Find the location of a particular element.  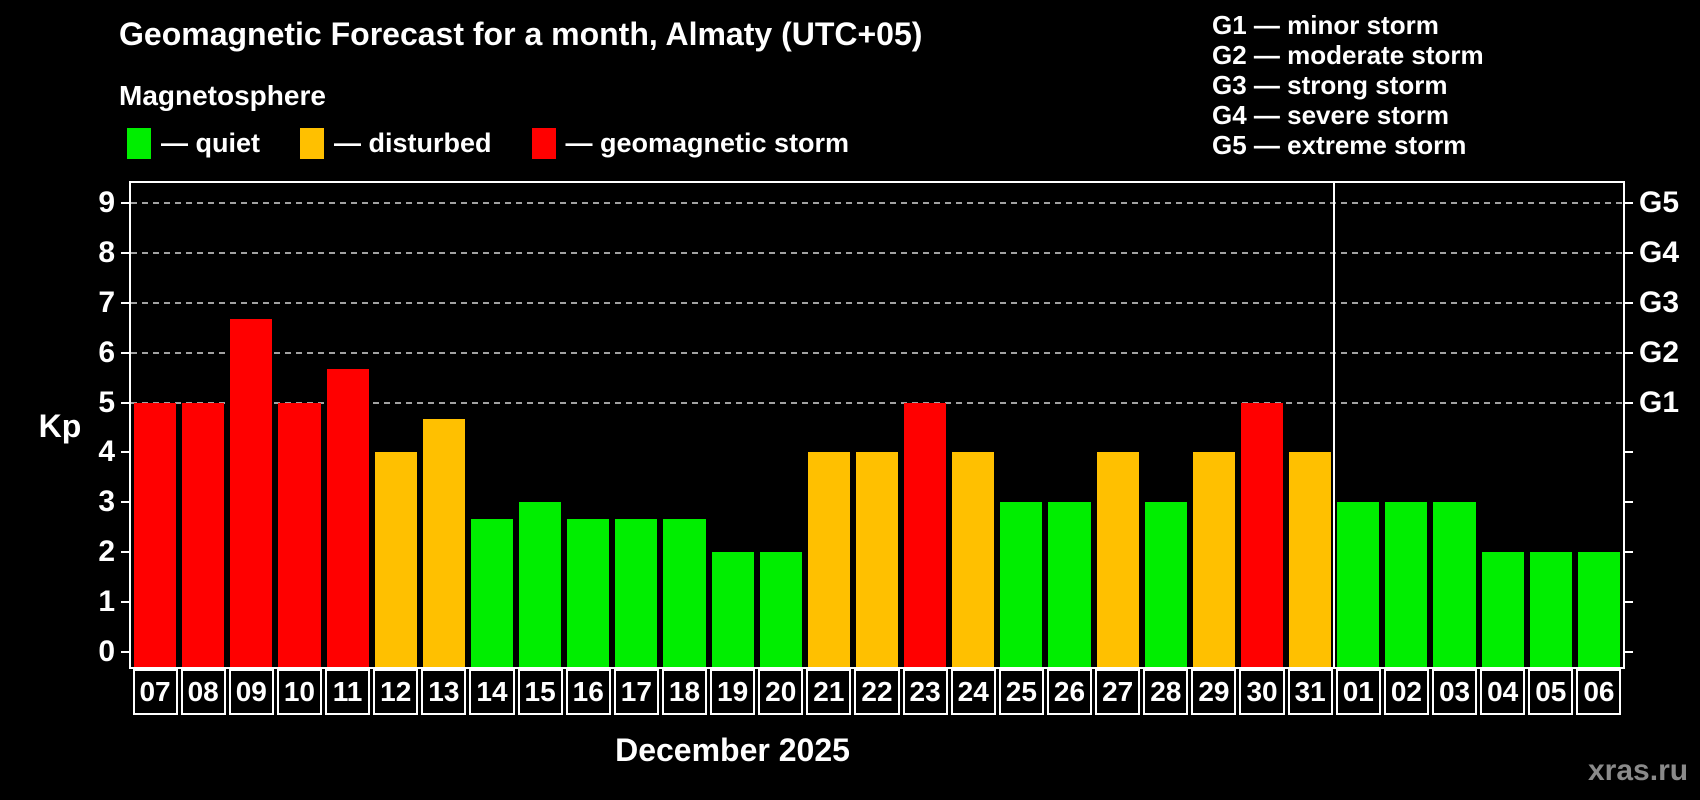

disturbed-color-swatch-icon is located at coordinates (312, 143).